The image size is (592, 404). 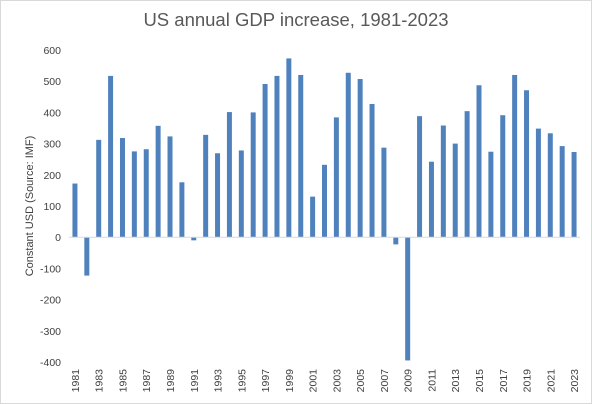 I want to click on bar-2000, so click(x=301, y=156).